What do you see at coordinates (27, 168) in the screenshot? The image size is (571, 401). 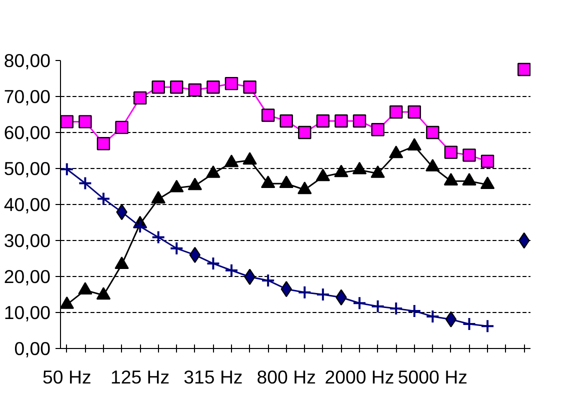 I see `y-tick-label: 50,00` at bounding box center [27, 168].